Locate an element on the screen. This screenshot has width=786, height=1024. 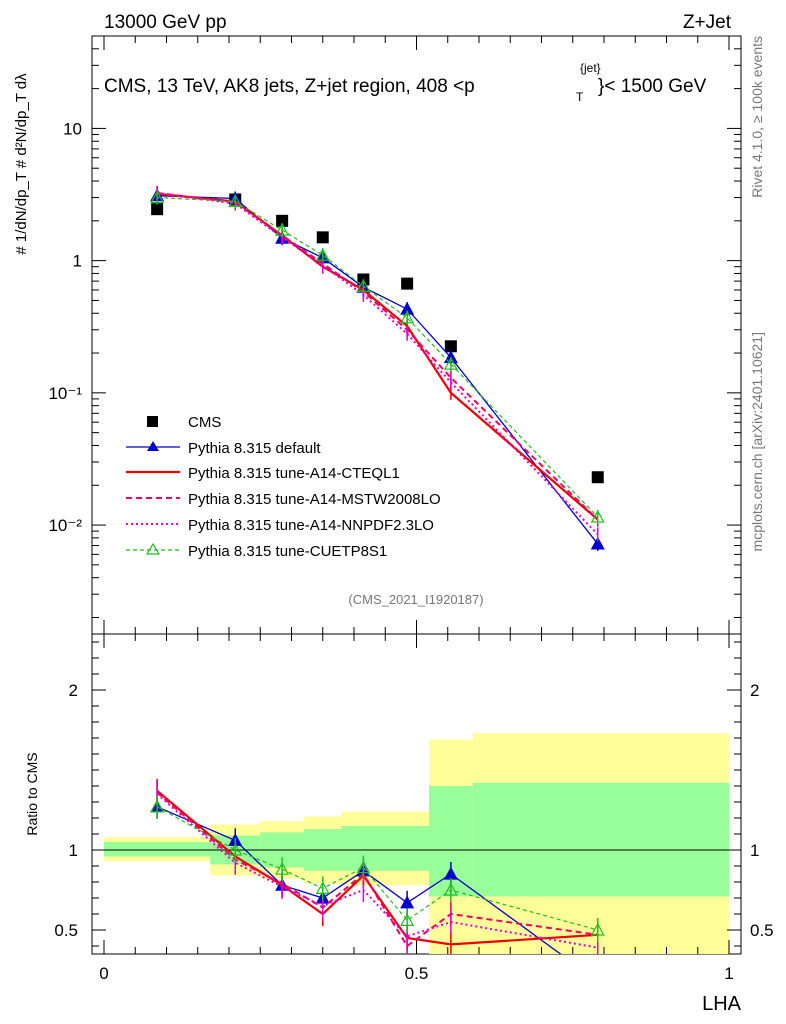
ratio-line-cteql1 is located at coordinates (377, 867).